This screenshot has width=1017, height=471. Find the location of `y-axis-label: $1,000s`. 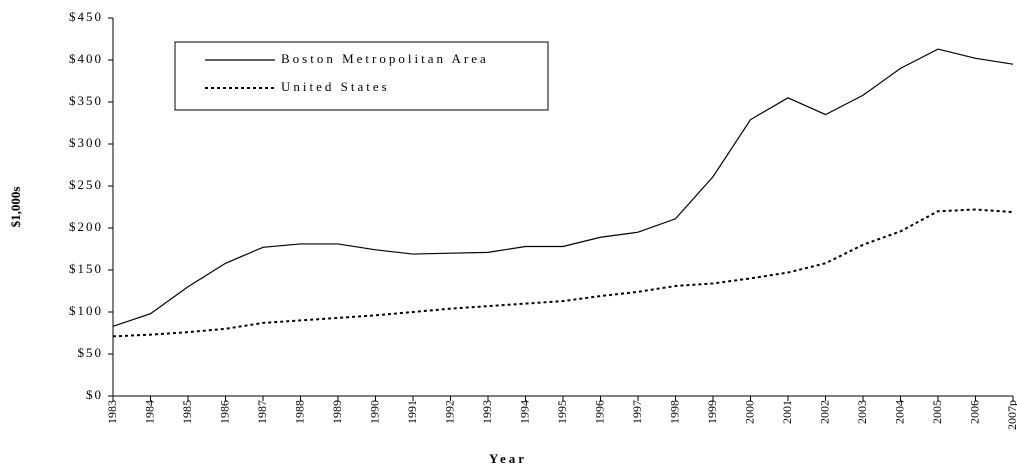

y-axis-label: $1,000s is located at coordinates (15, 207).